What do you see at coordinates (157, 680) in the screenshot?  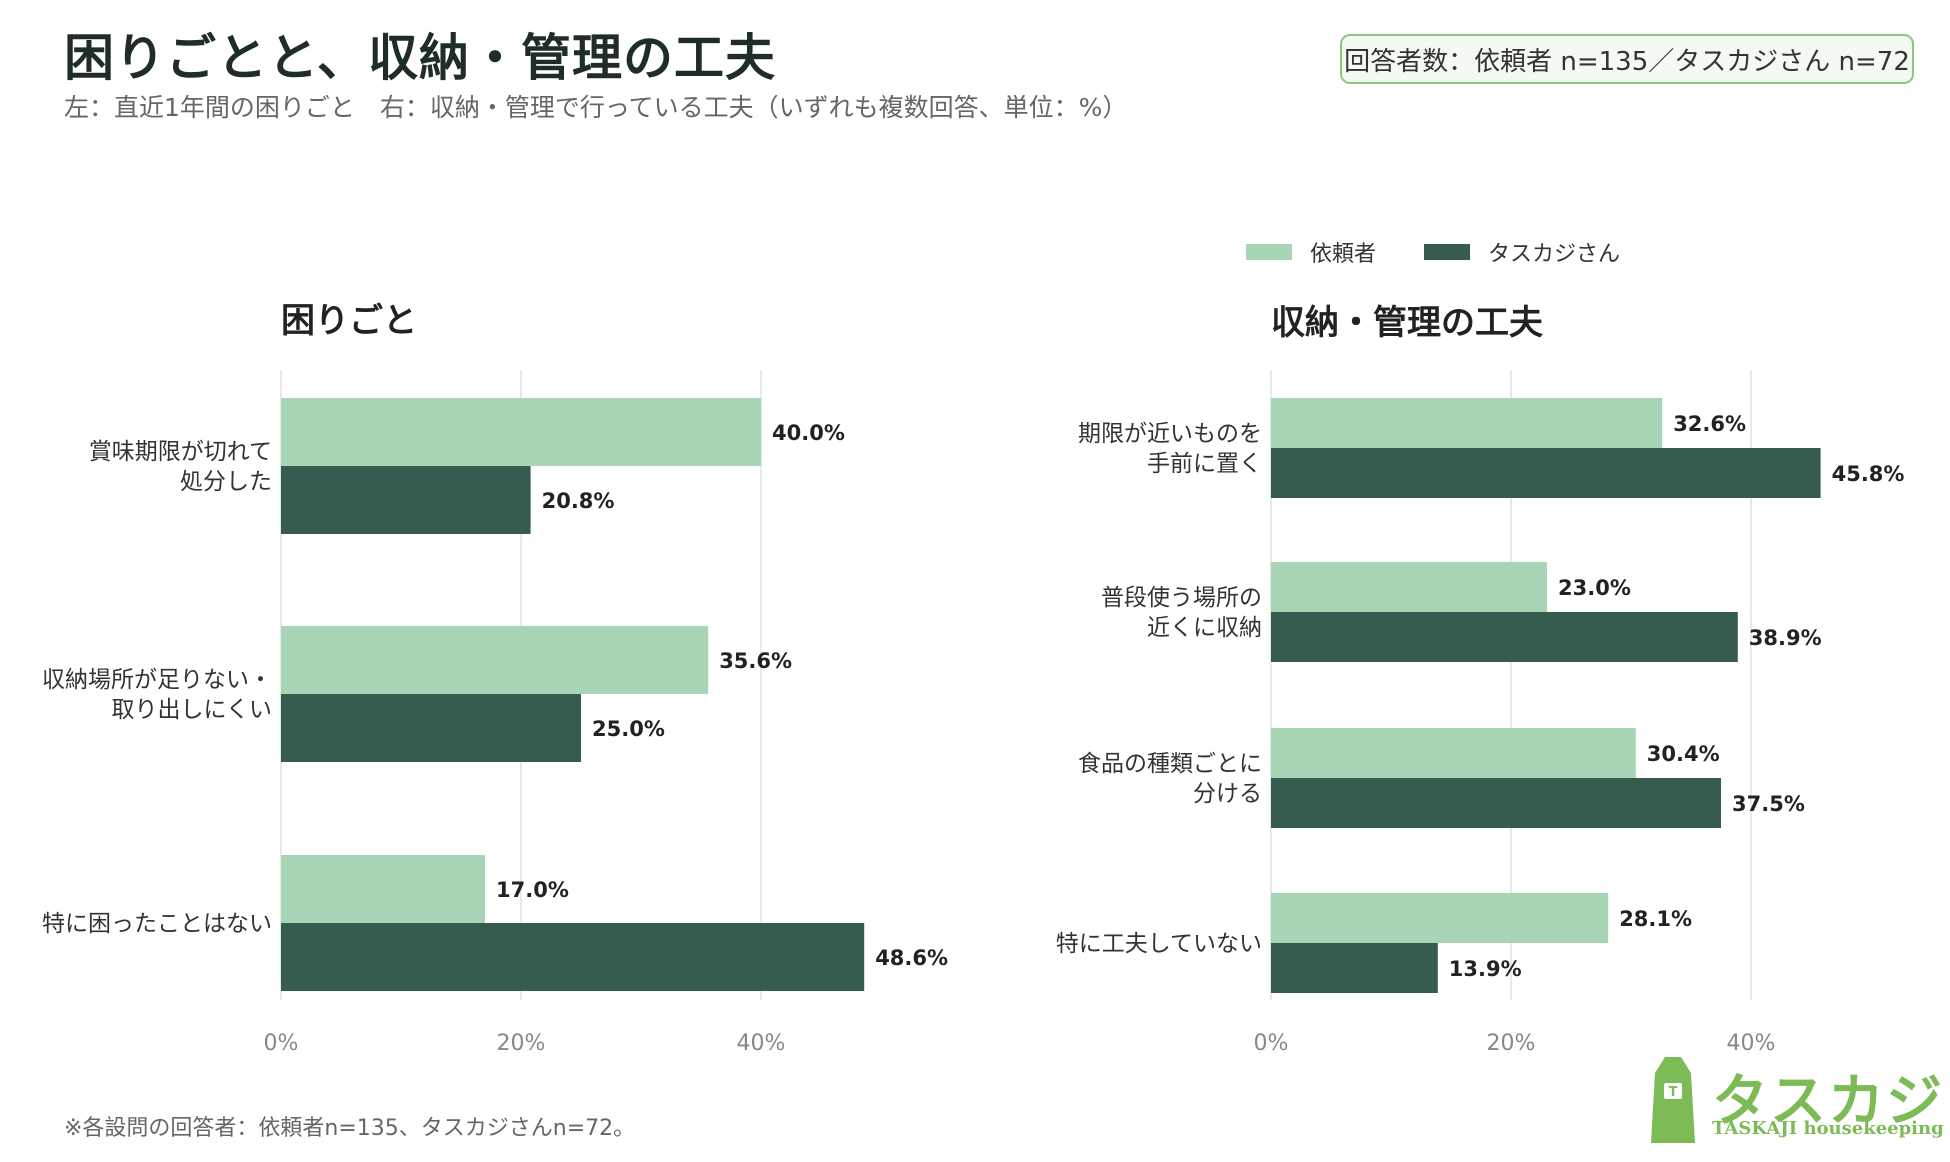 I see `chart-0-category-label: 収納場所が足りない・` at bounding box center [157, 680].